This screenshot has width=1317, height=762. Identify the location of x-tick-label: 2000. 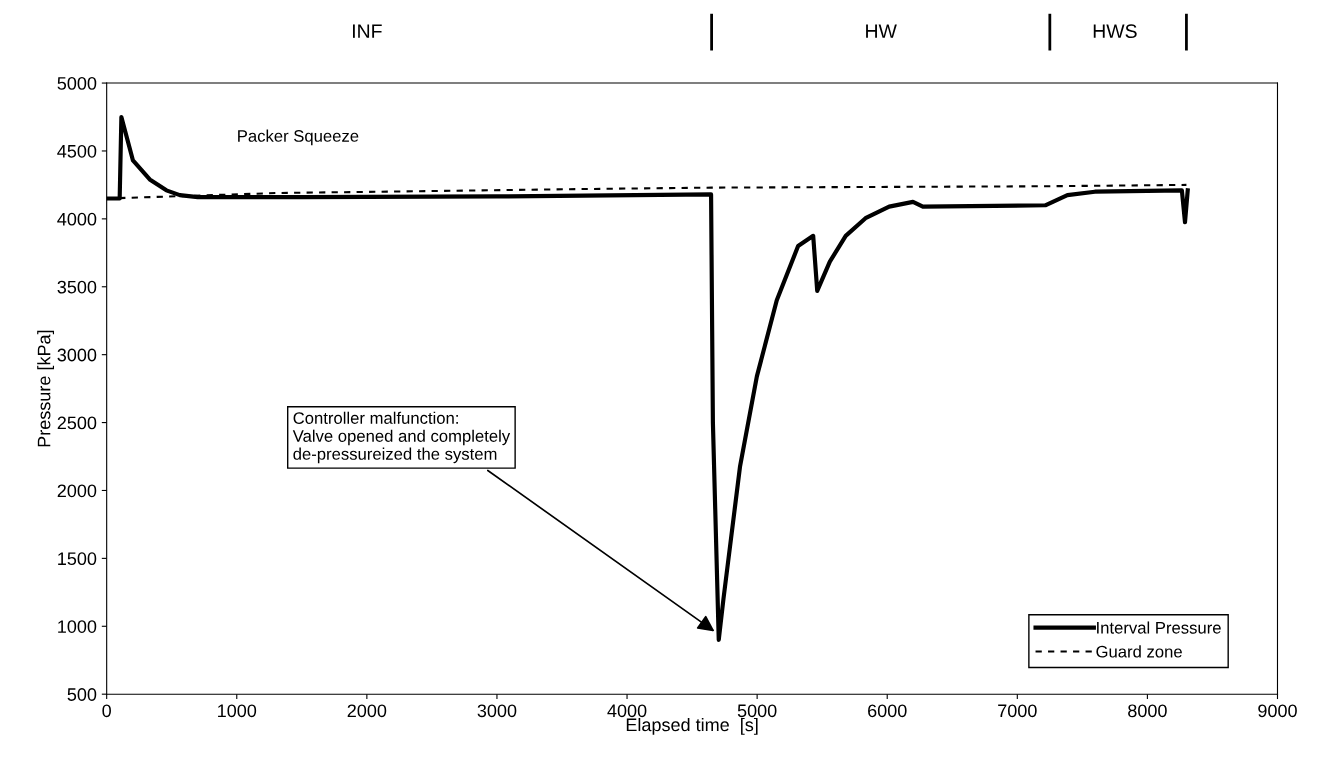
(367, 711).